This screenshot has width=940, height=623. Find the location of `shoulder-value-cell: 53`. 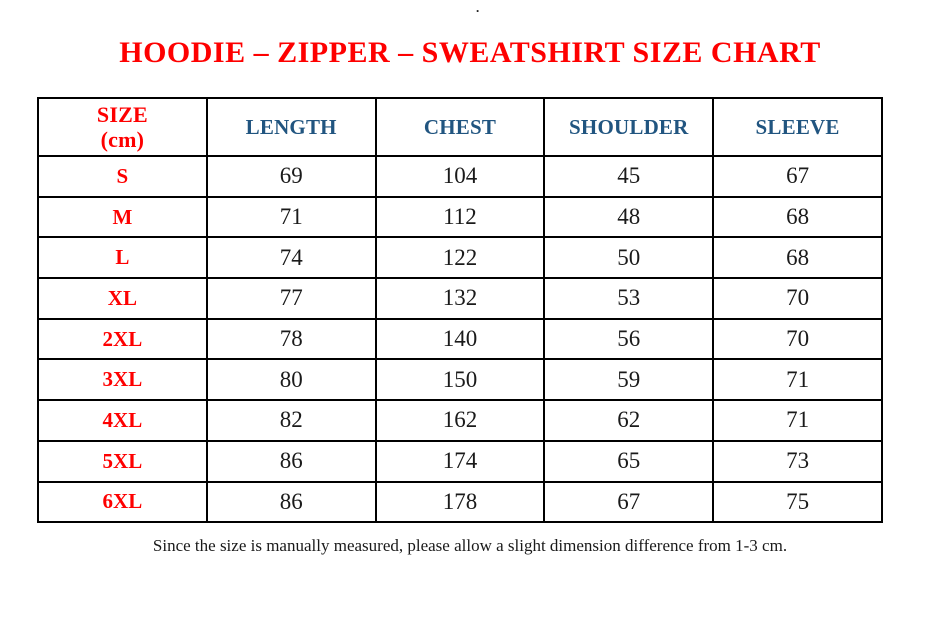

shoulder-value-cell: 53 is located at coordinates (629, 298).